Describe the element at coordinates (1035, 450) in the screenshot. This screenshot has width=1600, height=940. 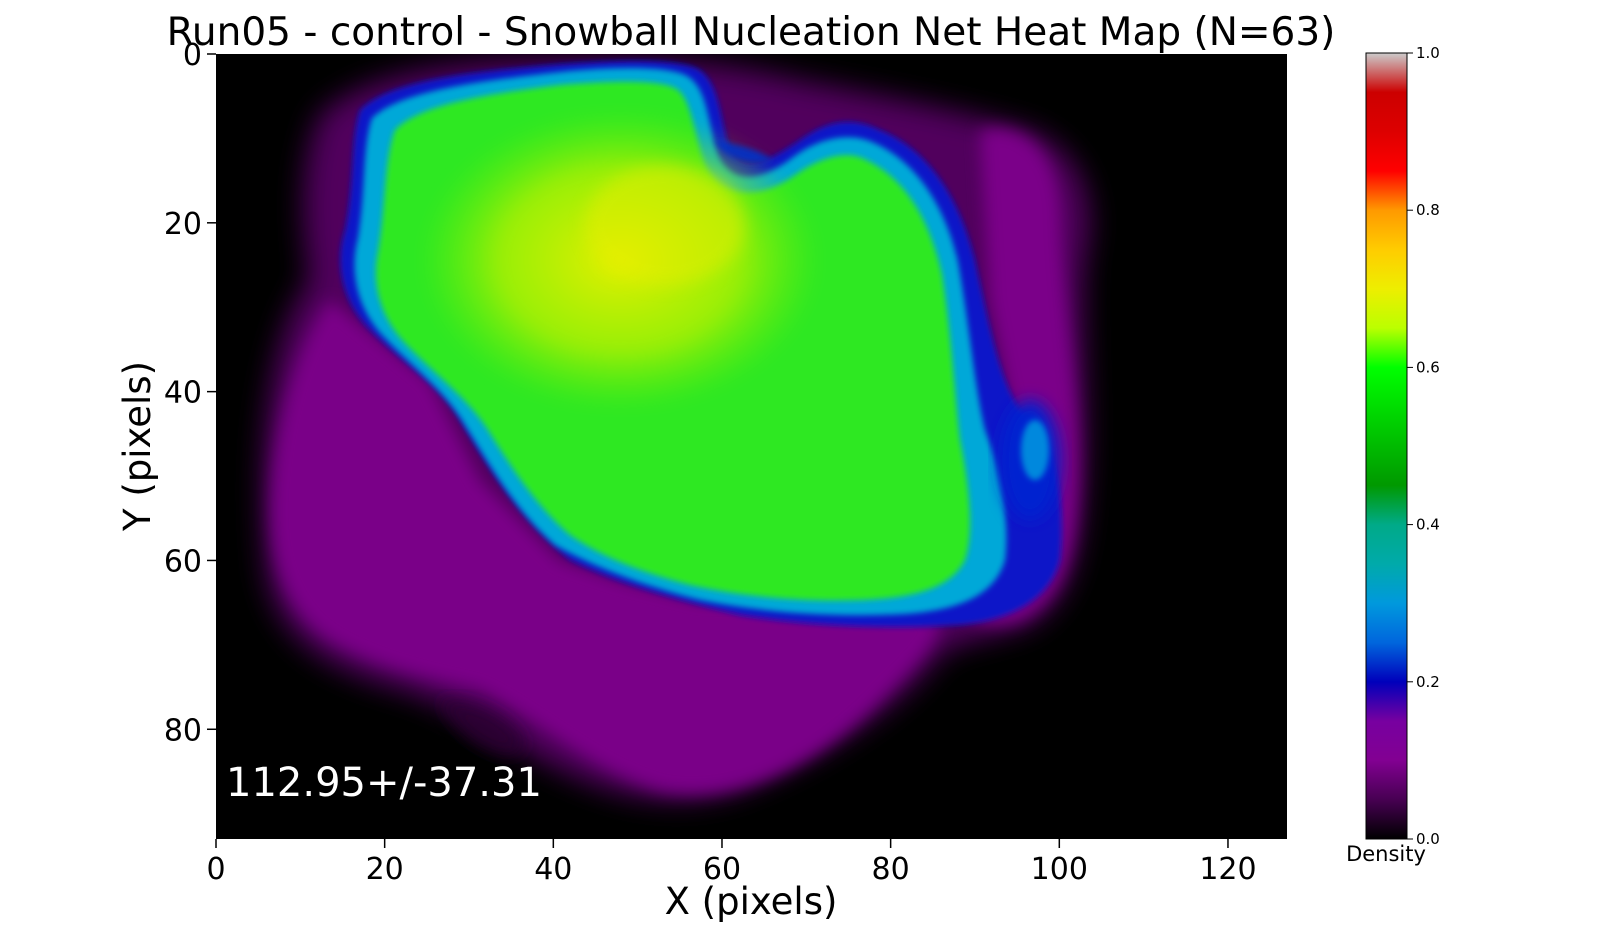
I see `right-cyan-lobe` at that location.